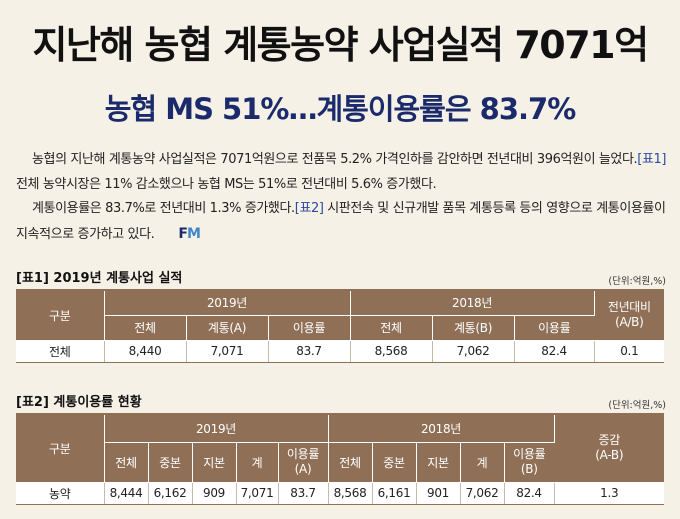 The height and width of the screenshot is (519, 680). What do you see at coordinates (637, 281) in the screenshot?
I see `table1-unit: (단위:억원,%)` at bounding box center [637, 281].